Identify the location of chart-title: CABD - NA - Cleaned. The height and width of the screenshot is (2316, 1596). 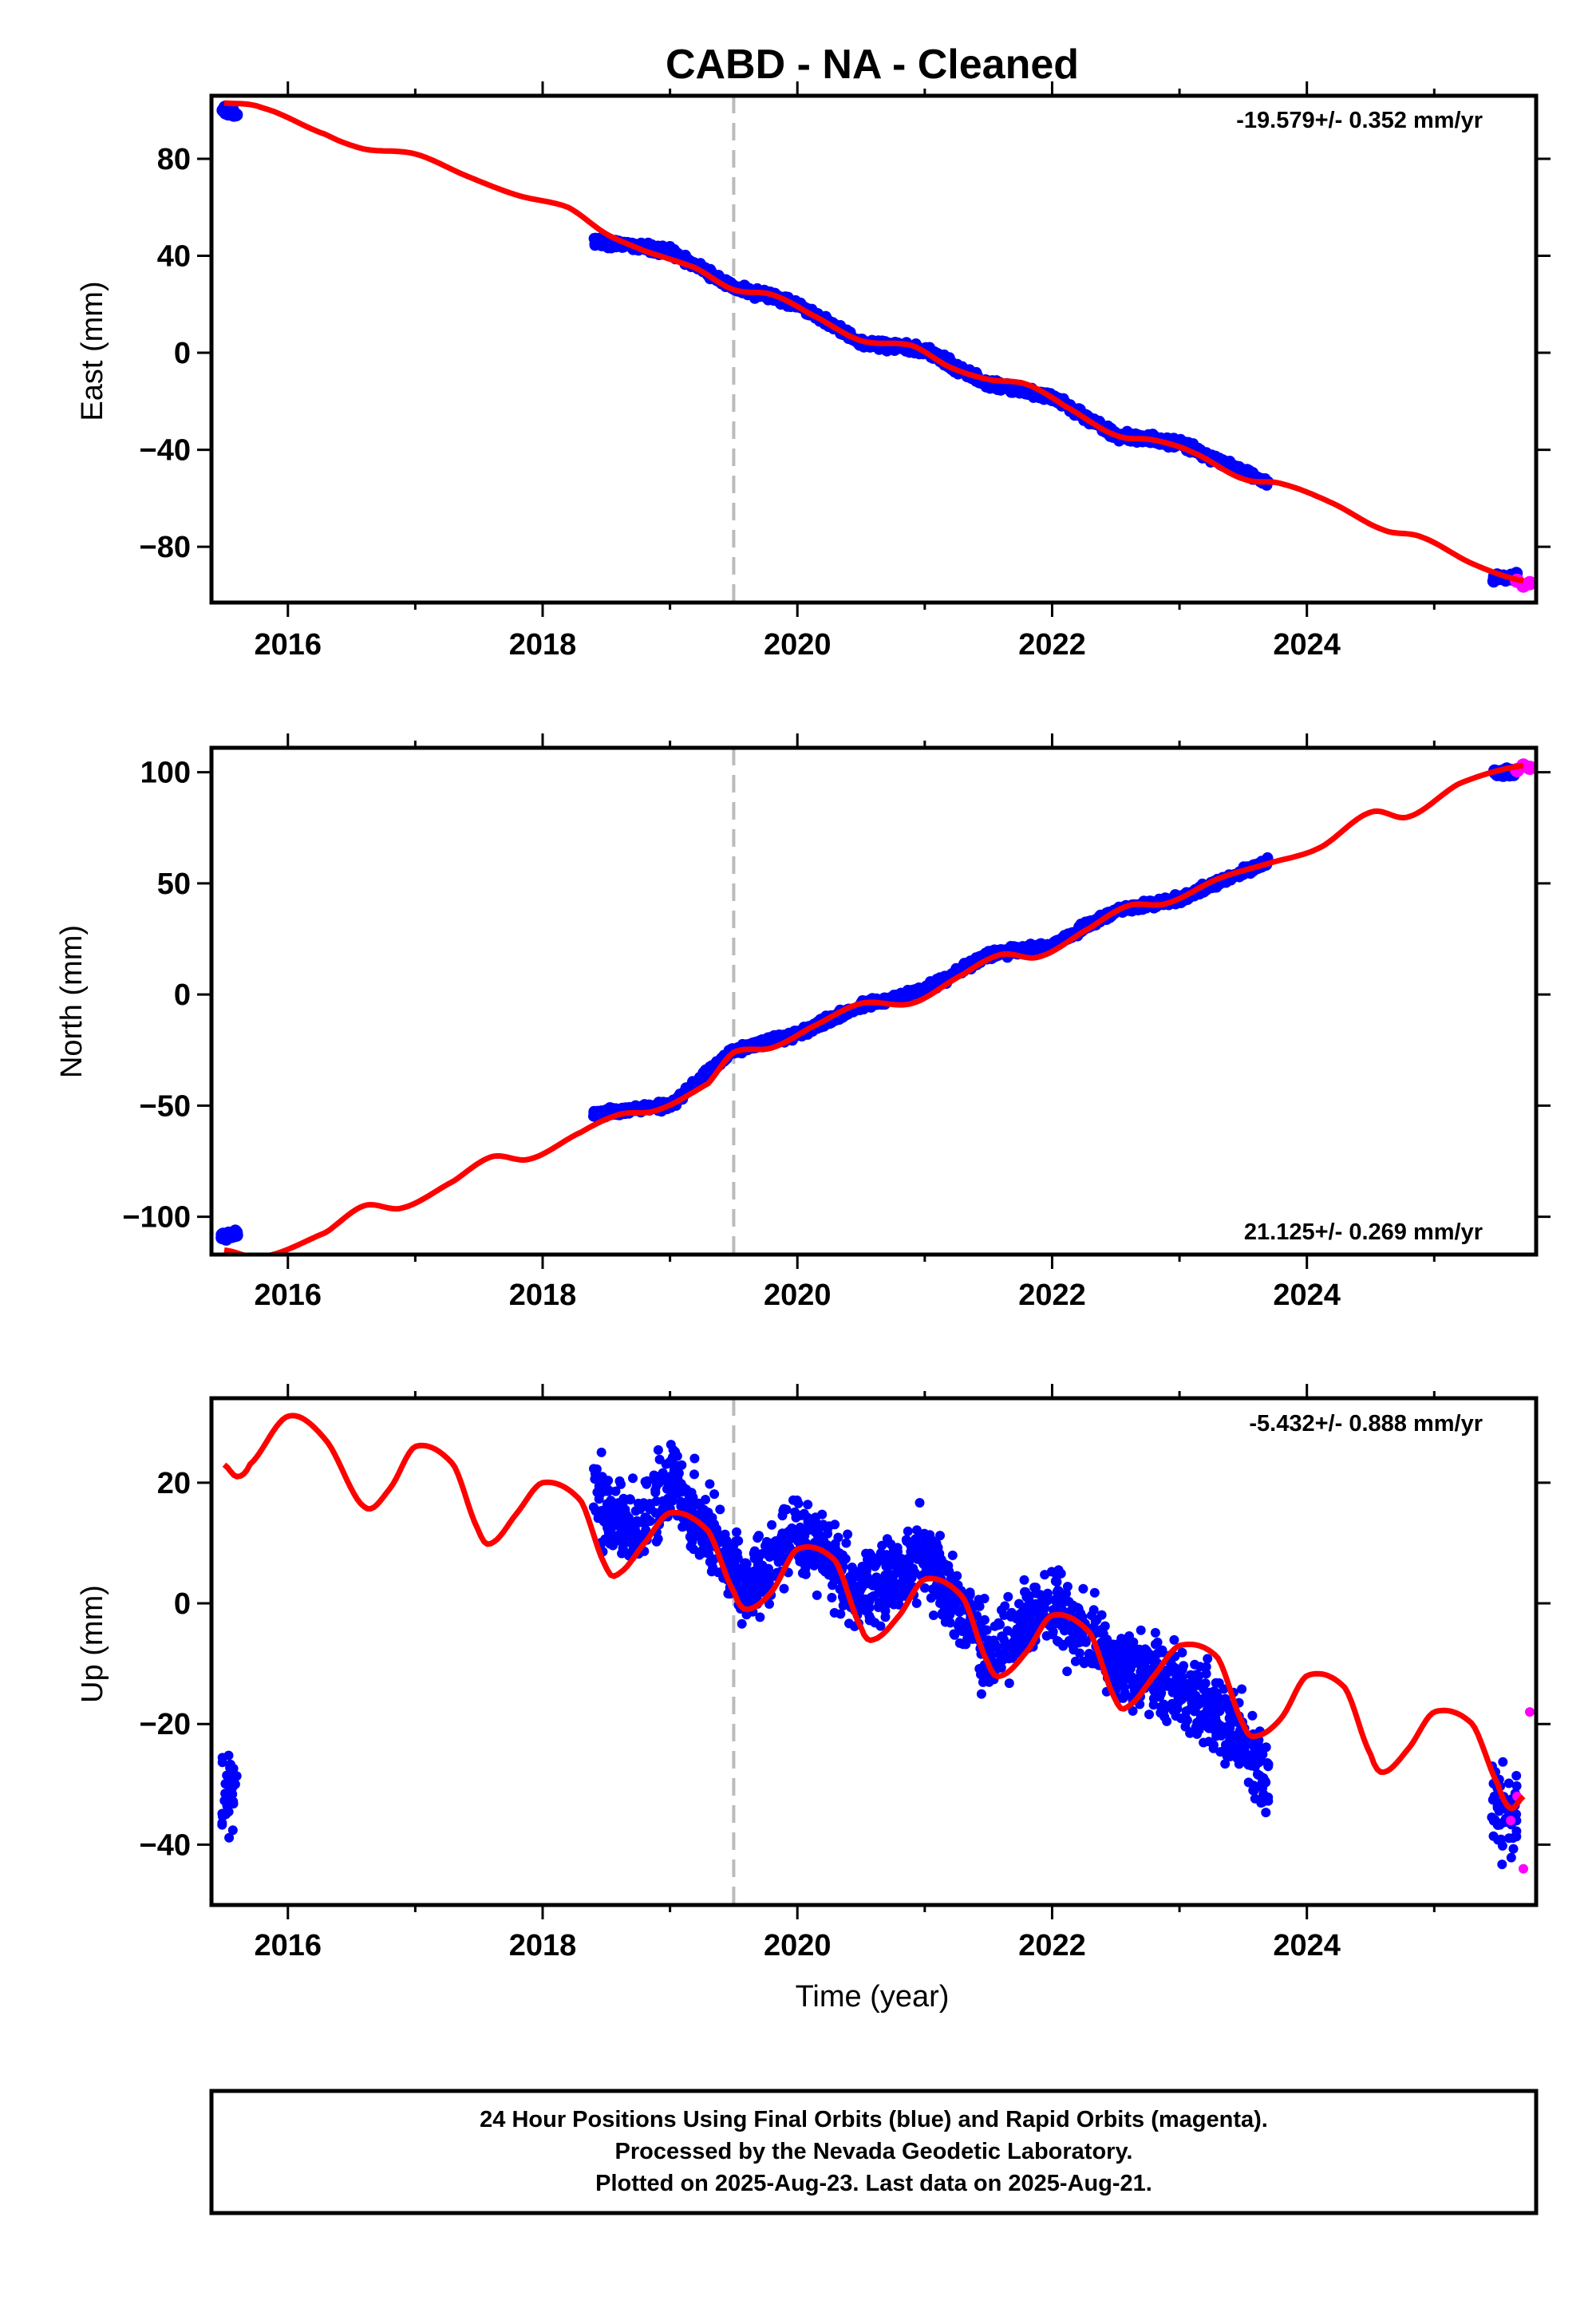
(873, 64).